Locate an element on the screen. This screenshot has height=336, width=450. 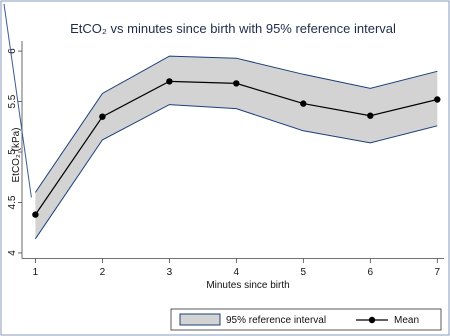
y-tick-label: 4.5 is located at coordinates (12, 202).